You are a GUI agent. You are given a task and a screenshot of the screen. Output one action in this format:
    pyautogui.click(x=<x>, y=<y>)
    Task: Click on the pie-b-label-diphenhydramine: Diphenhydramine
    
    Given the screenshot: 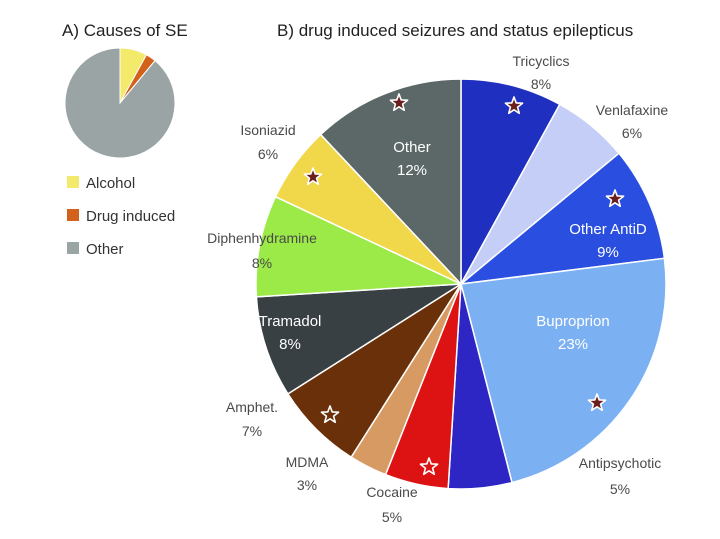 What is the action you would take?
    pyautogui.click(x=262, y=238)
    